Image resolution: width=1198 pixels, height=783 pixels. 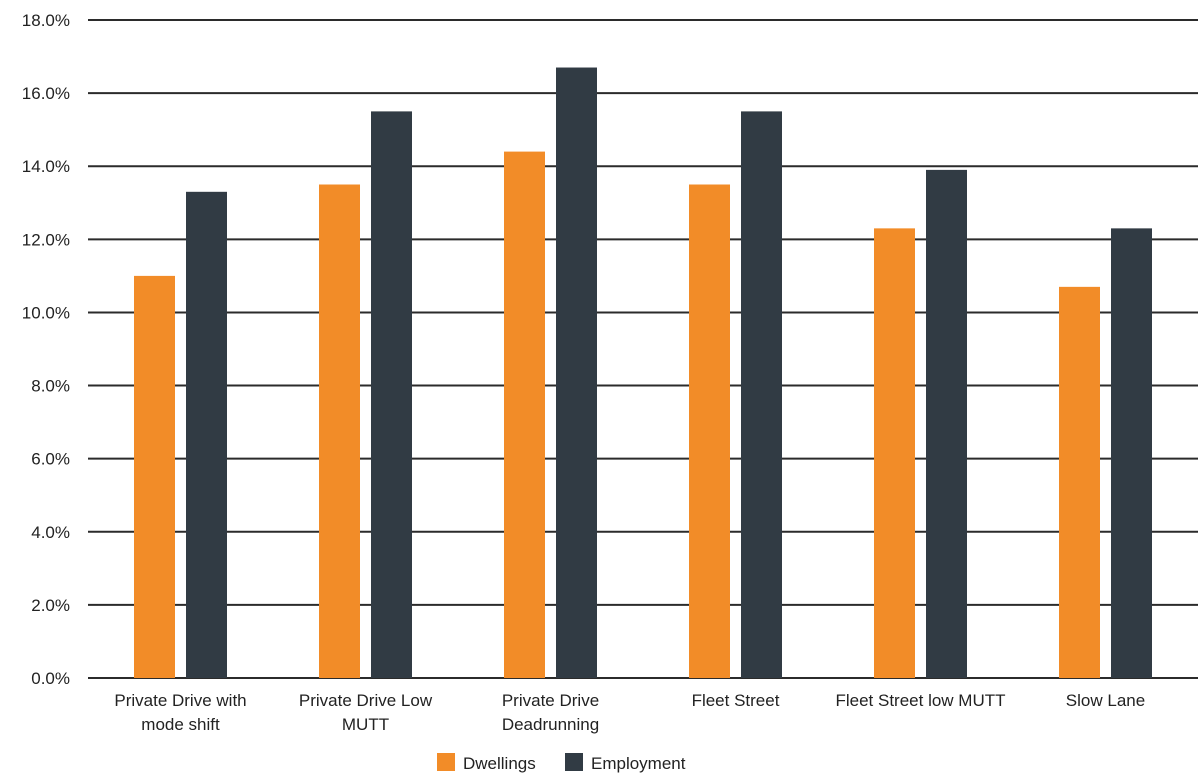 What do you see at coordinates (46, 20) in the screenshot?
I see `y-tick-label: 18.0%` at bounding box center [46, 20].